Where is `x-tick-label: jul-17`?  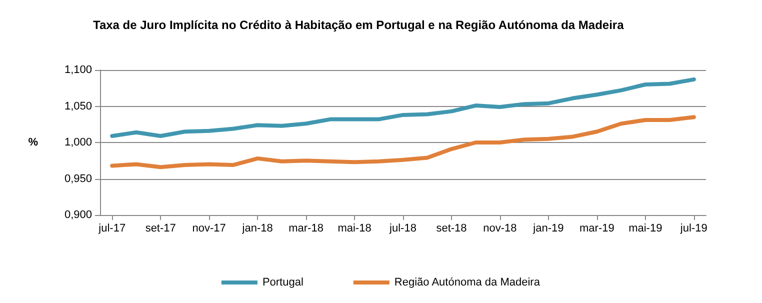
x-tick-label: jul-17 is located at coordinates (112, 228).